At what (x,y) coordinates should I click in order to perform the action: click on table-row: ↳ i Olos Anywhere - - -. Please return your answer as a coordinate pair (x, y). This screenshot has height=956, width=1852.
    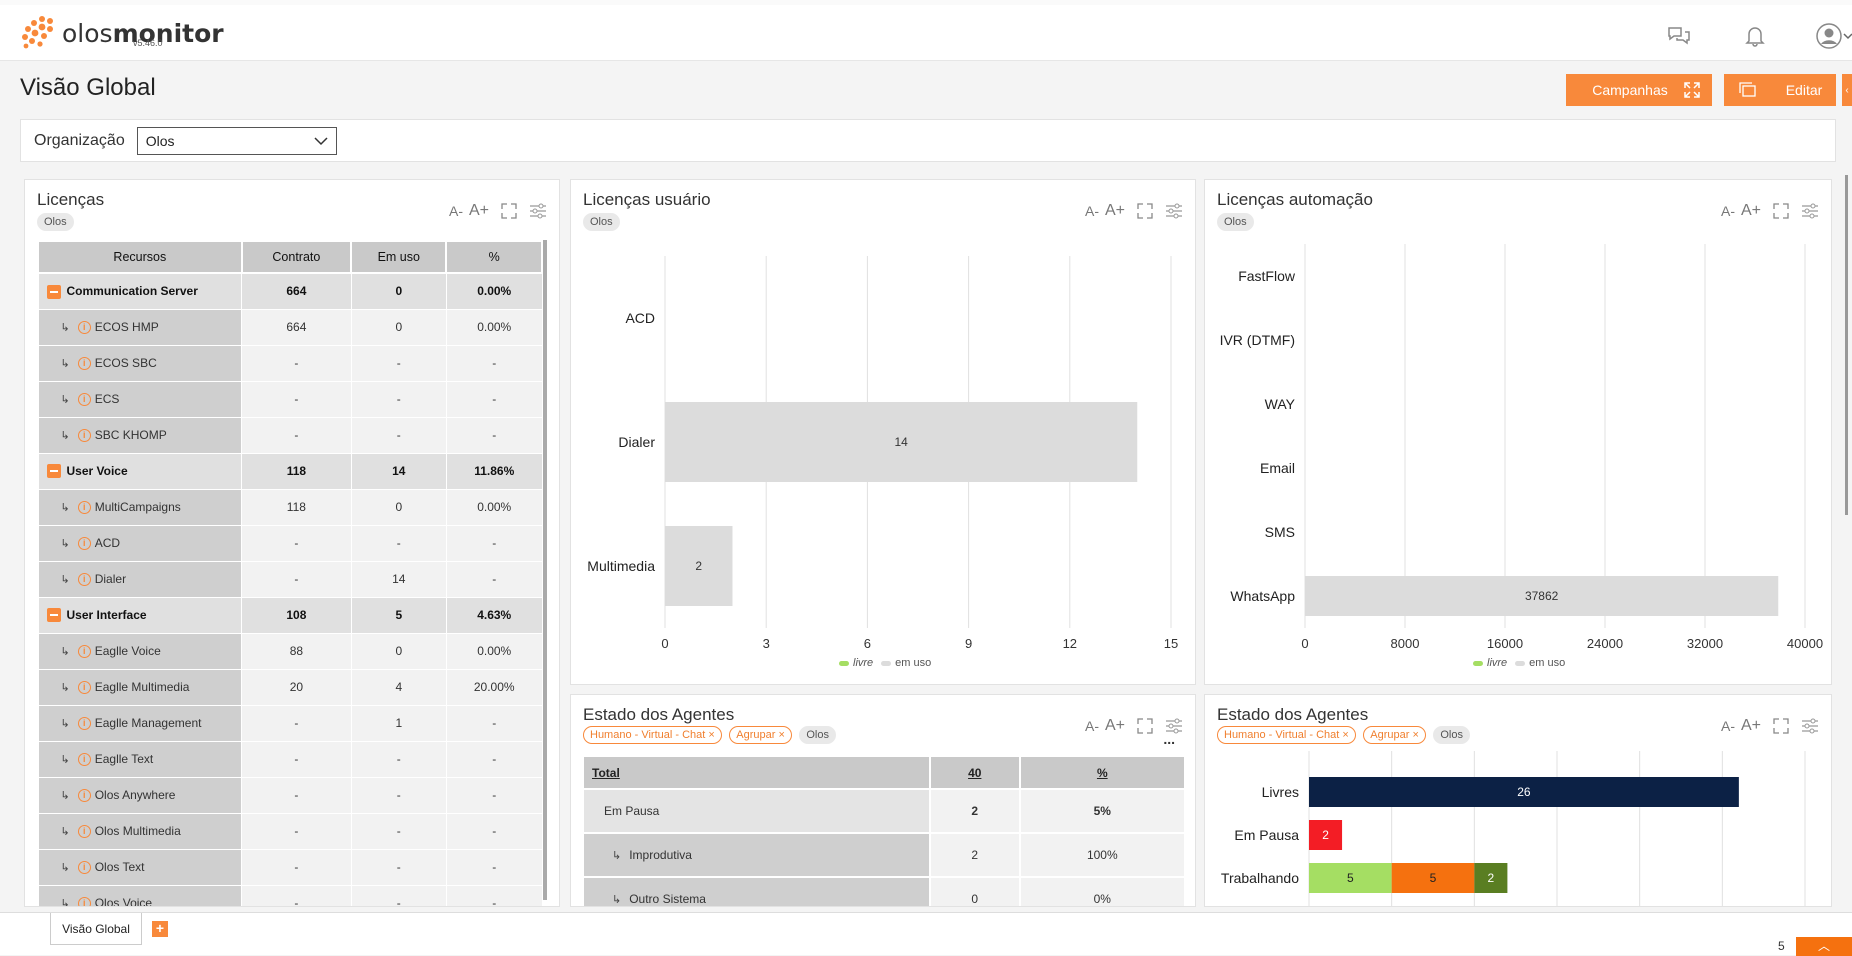
    Looking at the image, I should click on (290, 795).